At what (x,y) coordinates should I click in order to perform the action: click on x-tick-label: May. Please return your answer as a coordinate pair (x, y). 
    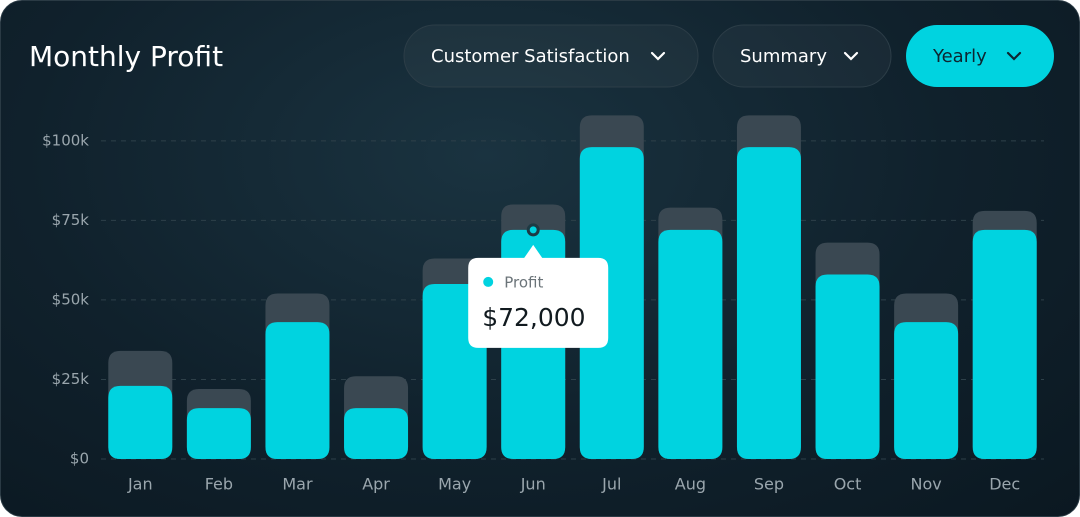
    Looking at the image, I should click on (454, 484).